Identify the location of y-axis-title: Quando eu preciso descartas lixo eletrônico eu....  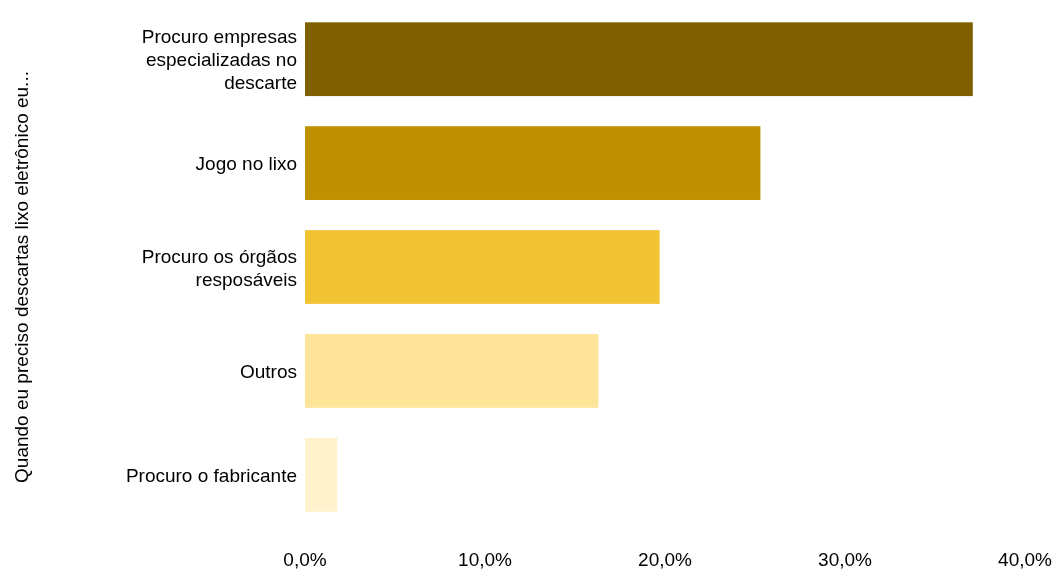
(21, 277).